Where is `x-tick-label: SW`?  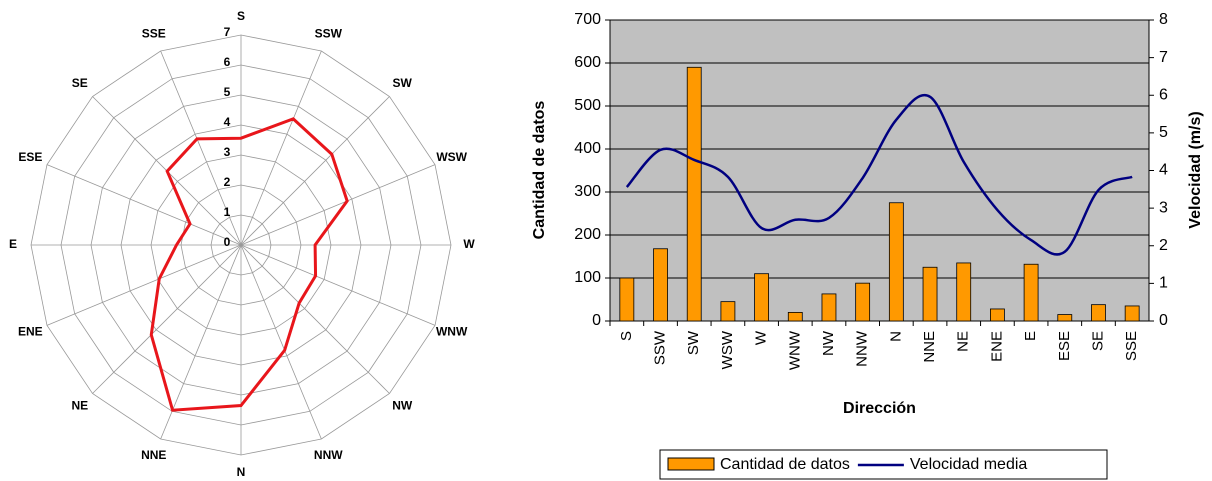 x-tick-label: SW is located at coordinates (693, 342).